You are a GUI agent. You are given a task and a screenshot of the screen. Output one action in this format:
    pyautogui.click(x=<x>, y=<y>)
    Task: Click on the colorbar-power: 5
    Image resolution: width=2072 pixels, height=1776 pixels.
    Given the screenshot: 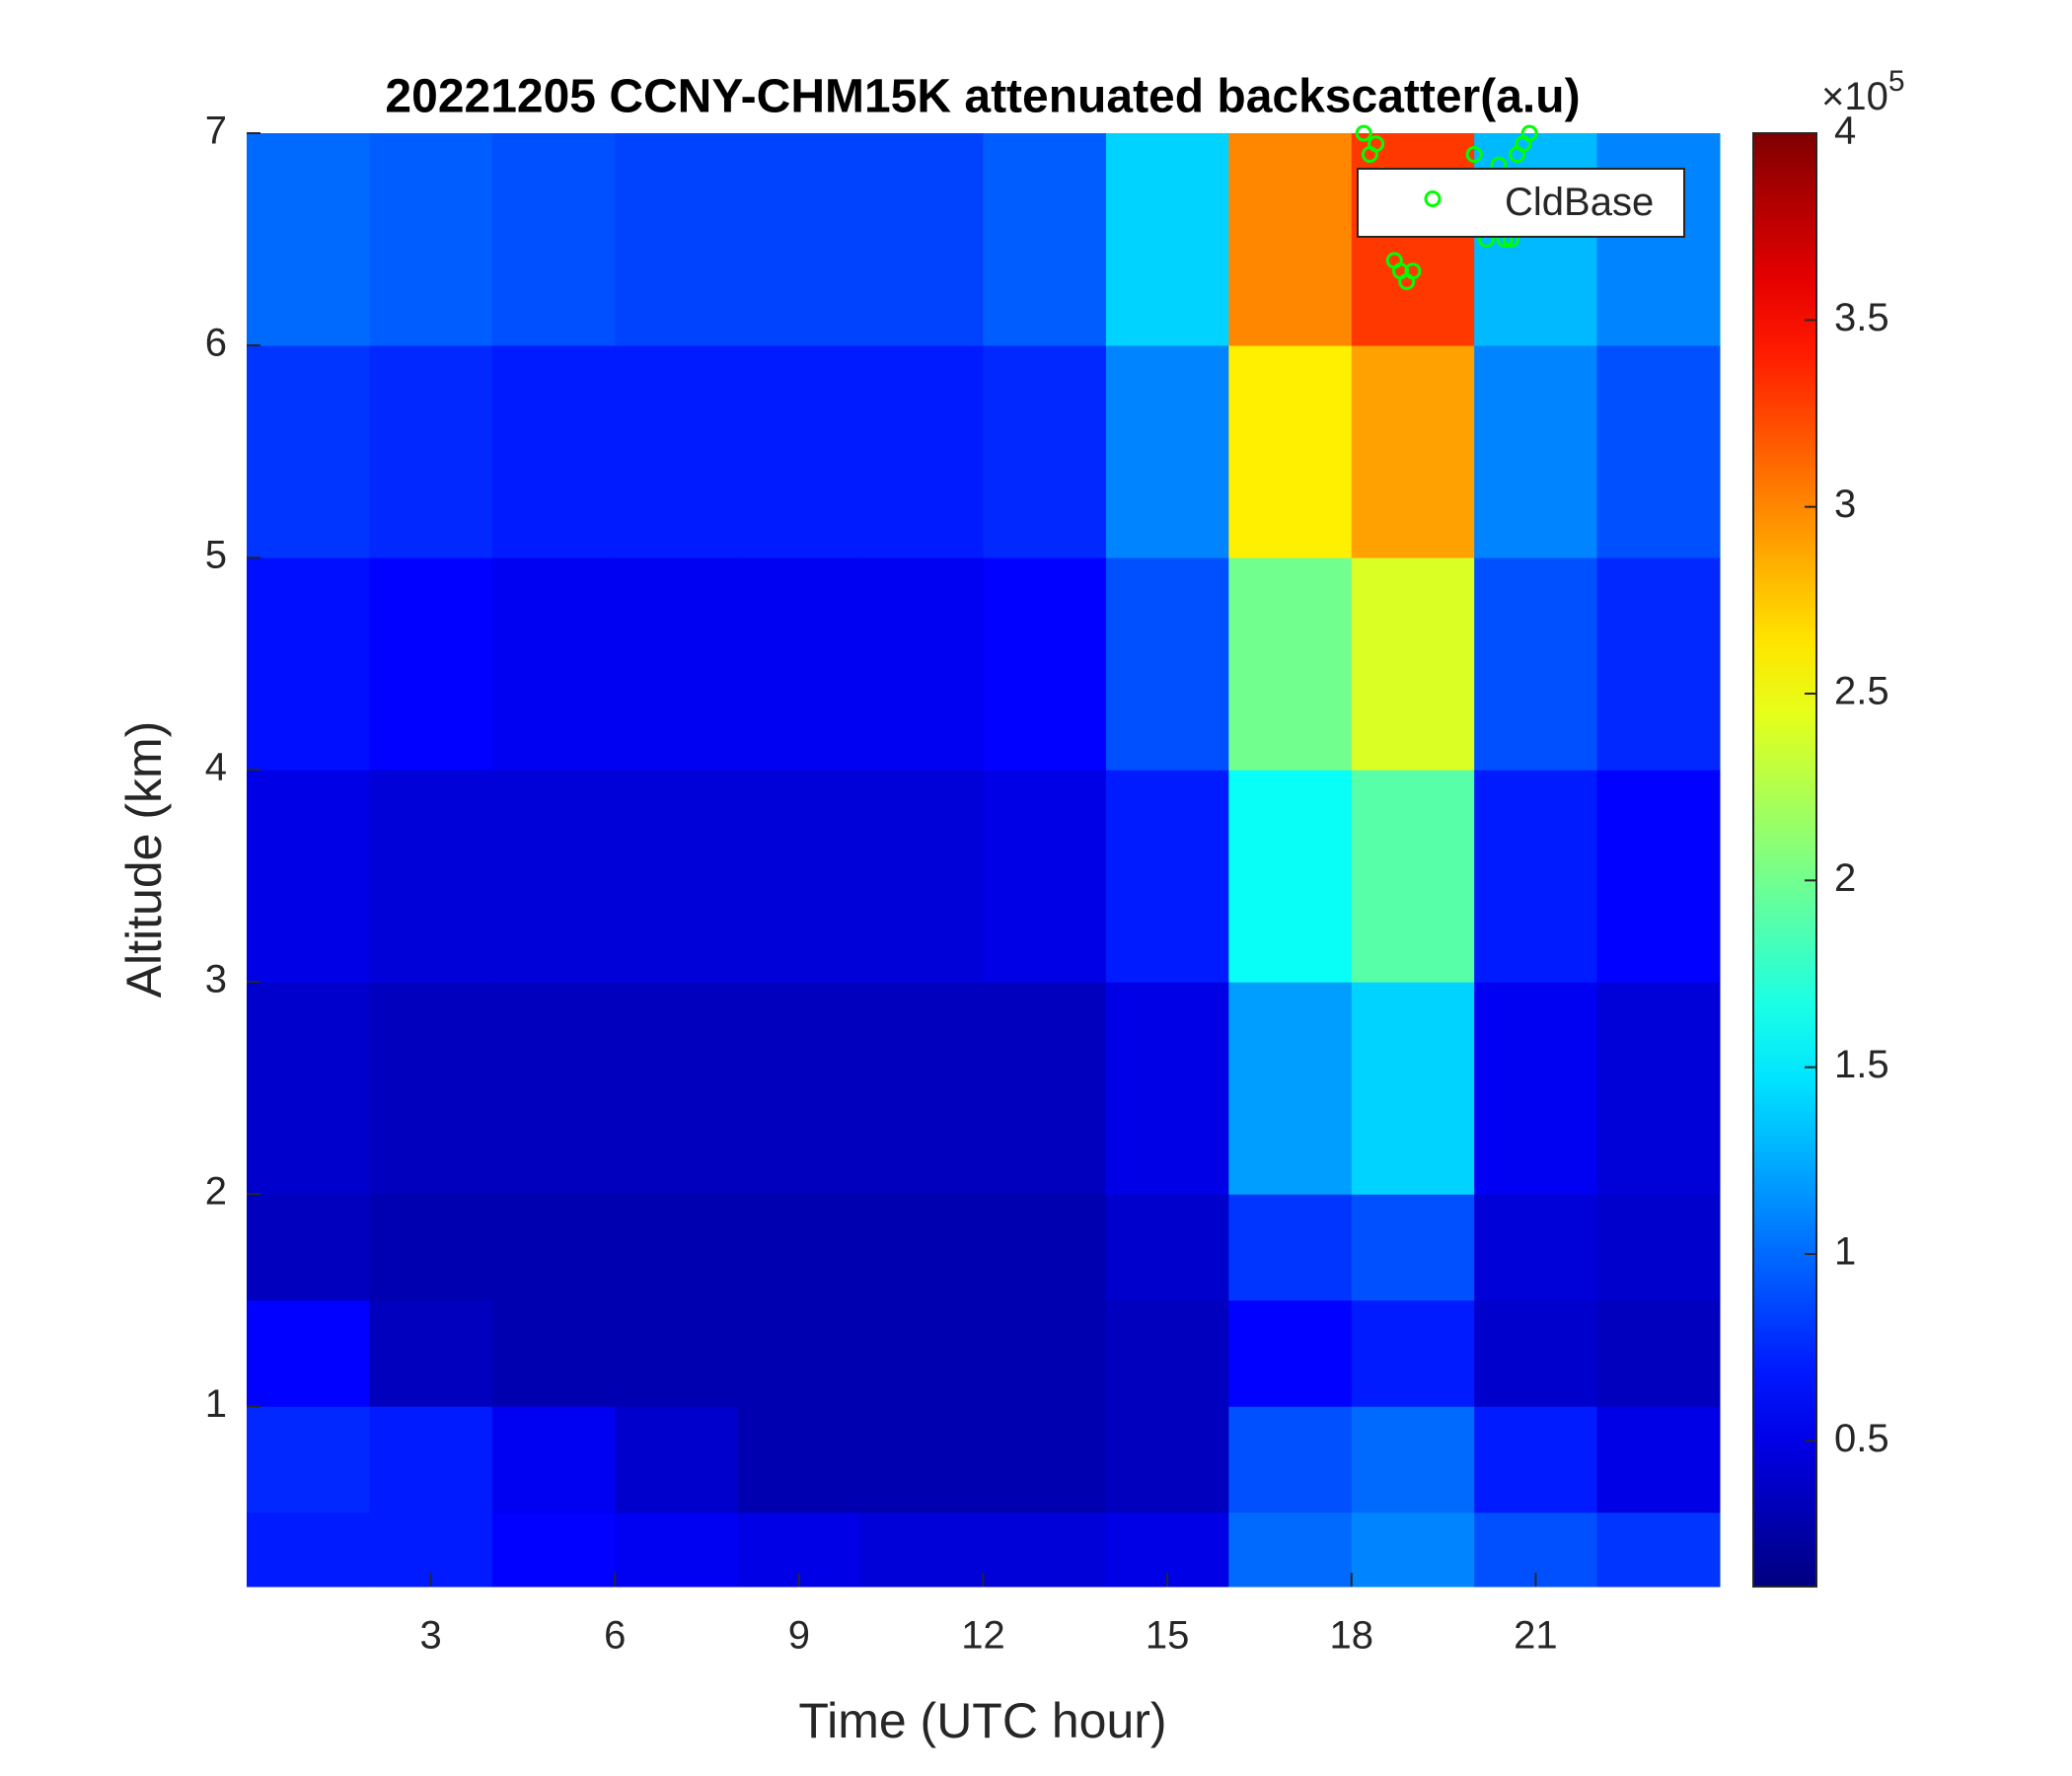 What is the action you would take?
    pyautogui.click(x=1897, y=81)
    